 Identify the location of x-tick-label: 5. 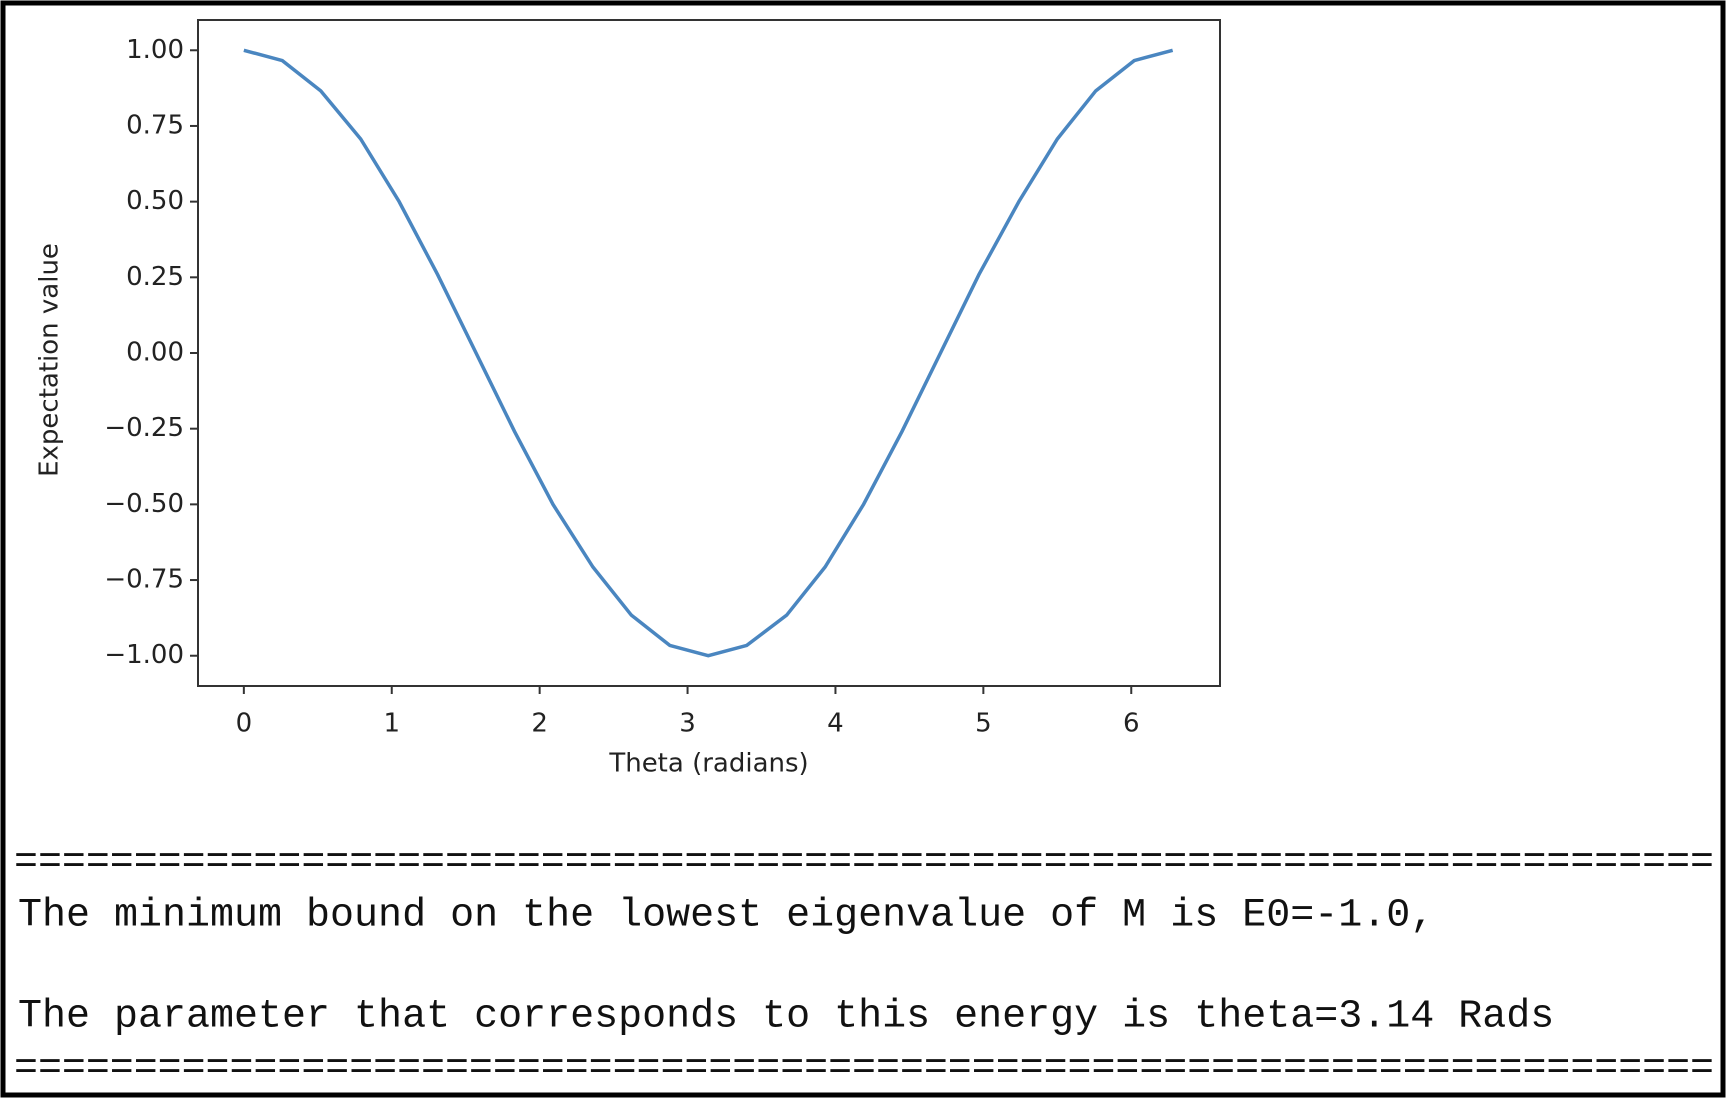
(983, 724).